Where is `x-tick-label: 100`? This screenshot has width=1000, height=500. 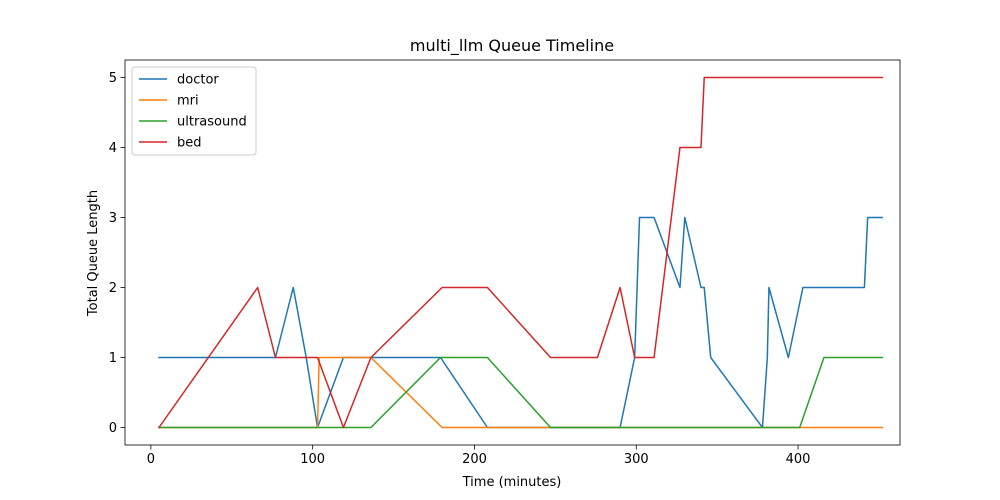
x-tick-label: 100 is located at coordinates (312, 459).